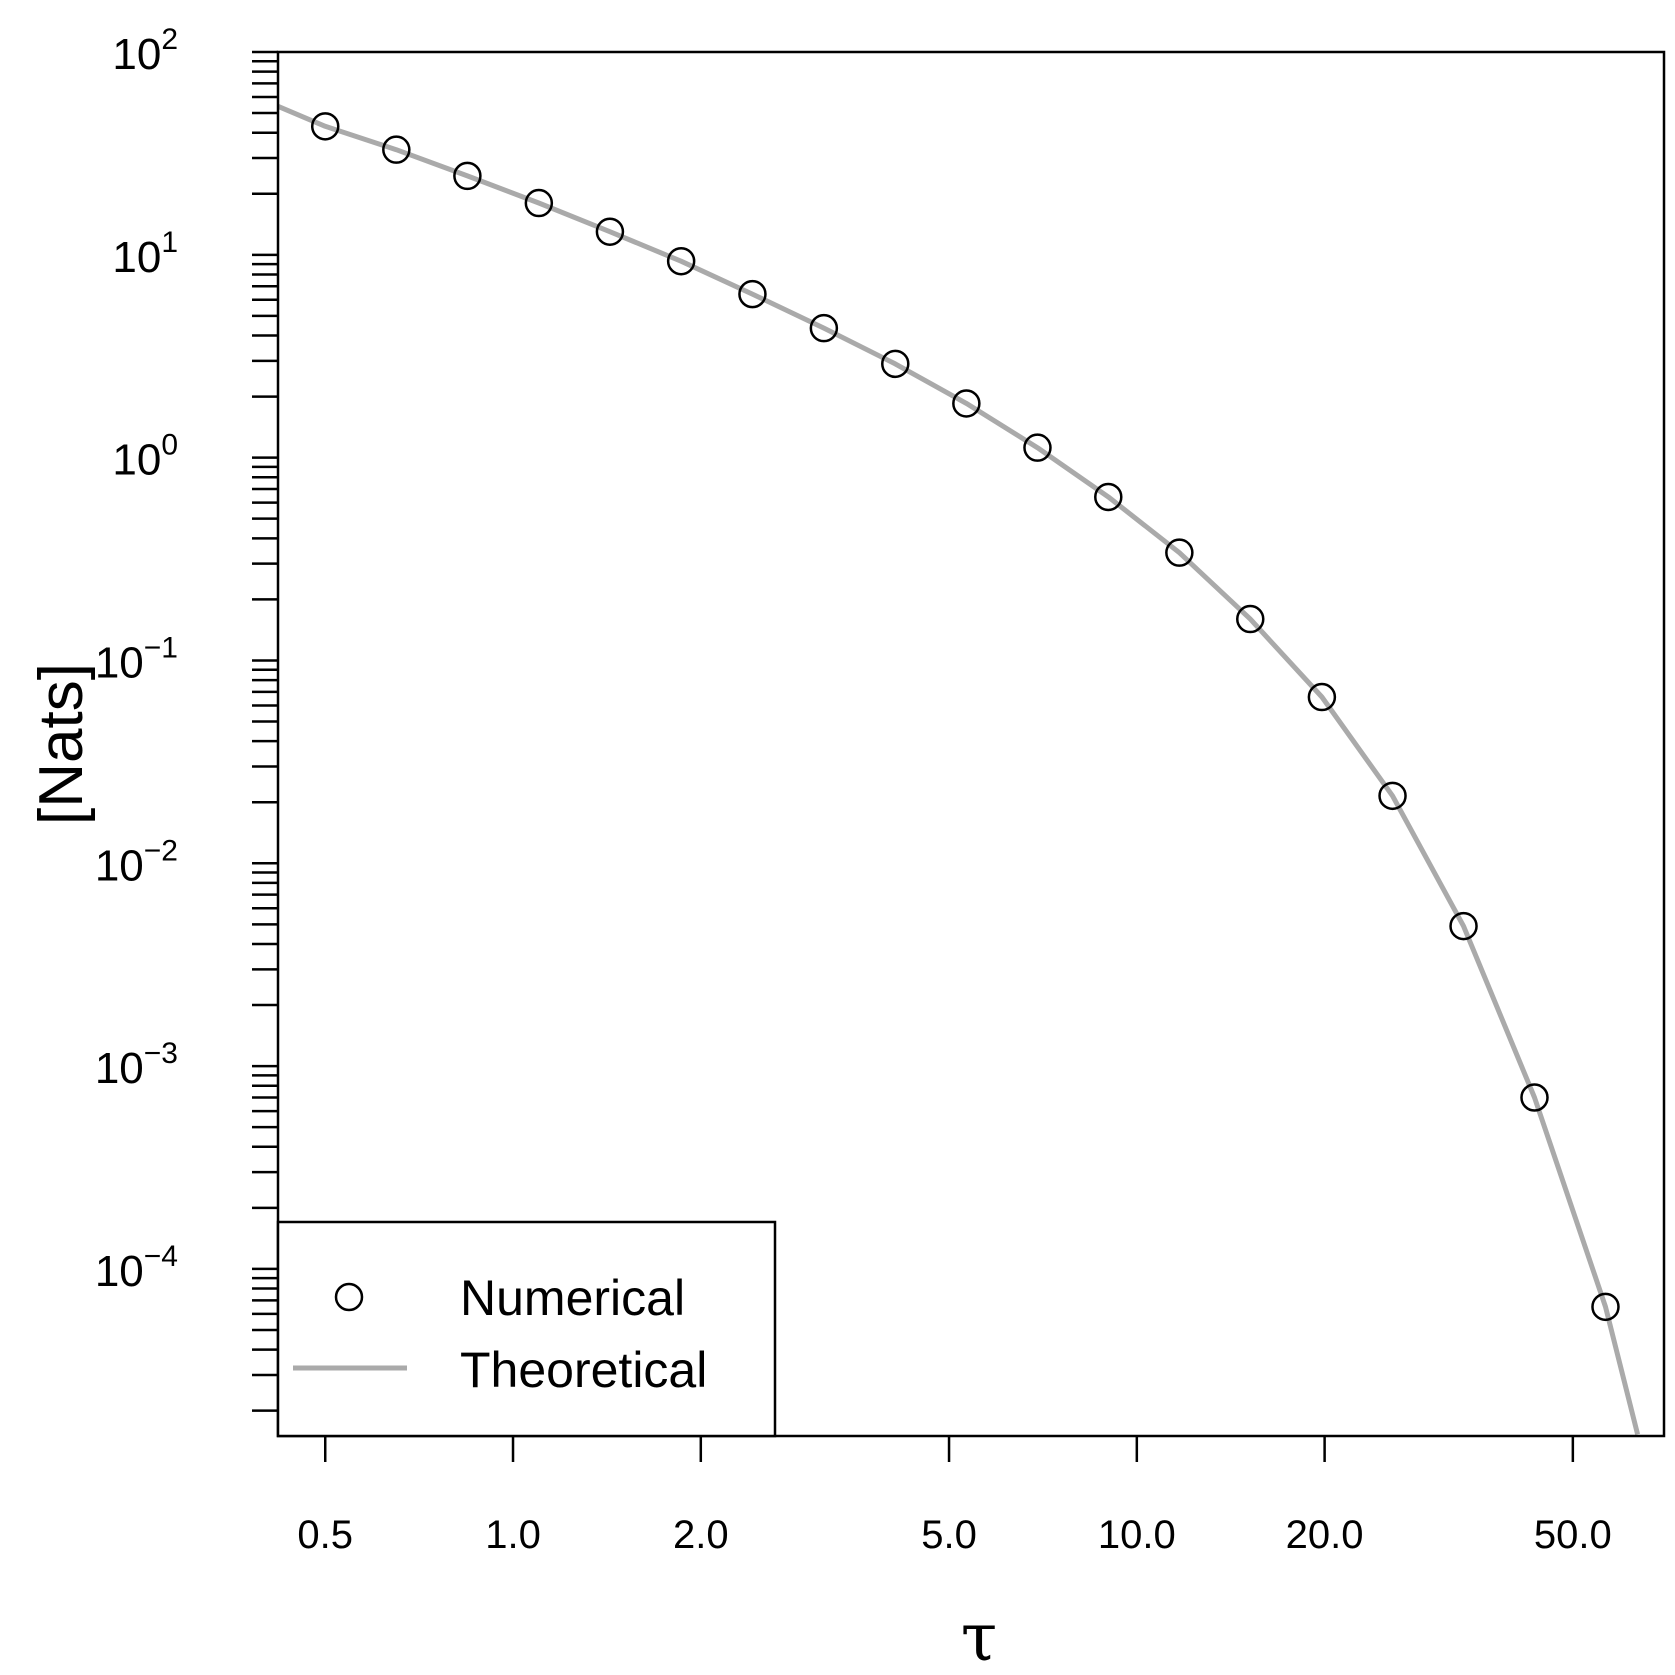  I want to click on y-axis-title: [Nats], so click(61, 744).